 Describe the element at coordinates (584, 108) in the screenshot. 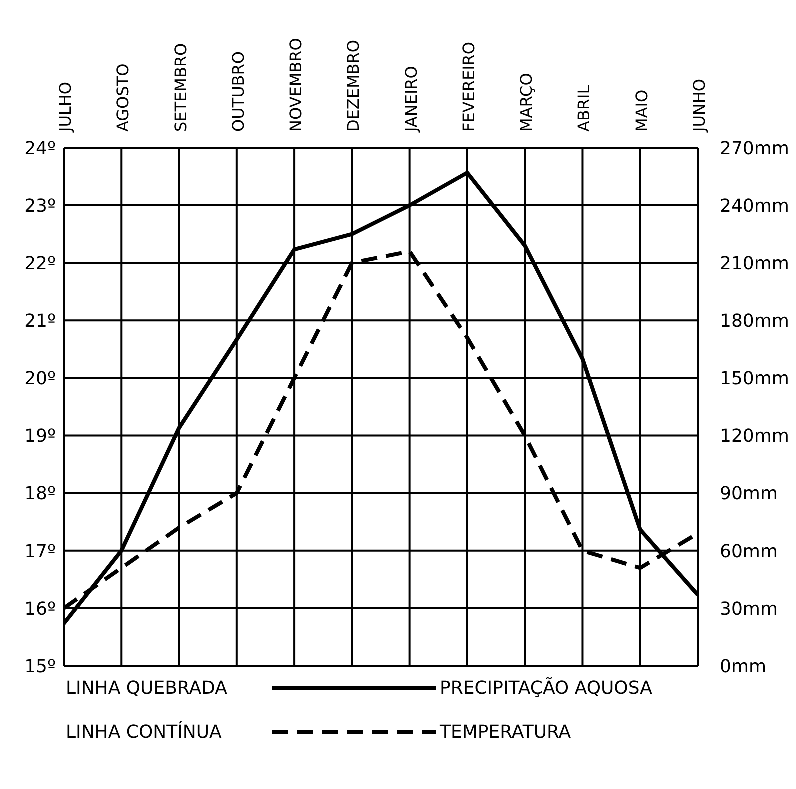

I see `x-tick-label: ABRIL` at that location.